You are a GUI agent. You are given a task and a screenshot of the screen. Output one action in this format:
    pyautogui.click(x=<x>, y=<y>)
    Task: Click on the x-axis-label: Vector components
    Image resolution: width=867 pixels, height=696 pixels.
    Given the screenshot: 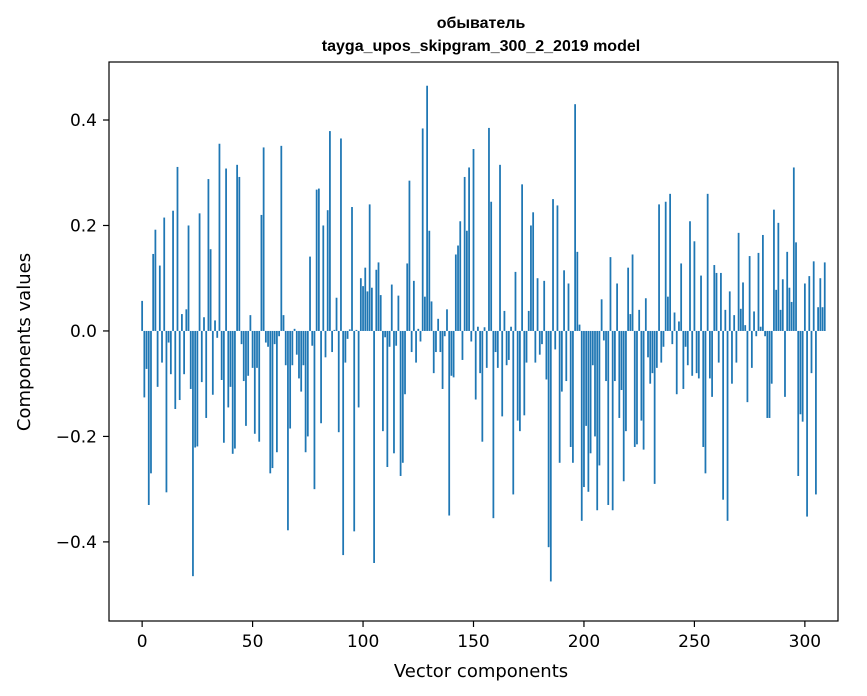 What is the action you would take?
    pyautogui.click(x=481, y=671)
    